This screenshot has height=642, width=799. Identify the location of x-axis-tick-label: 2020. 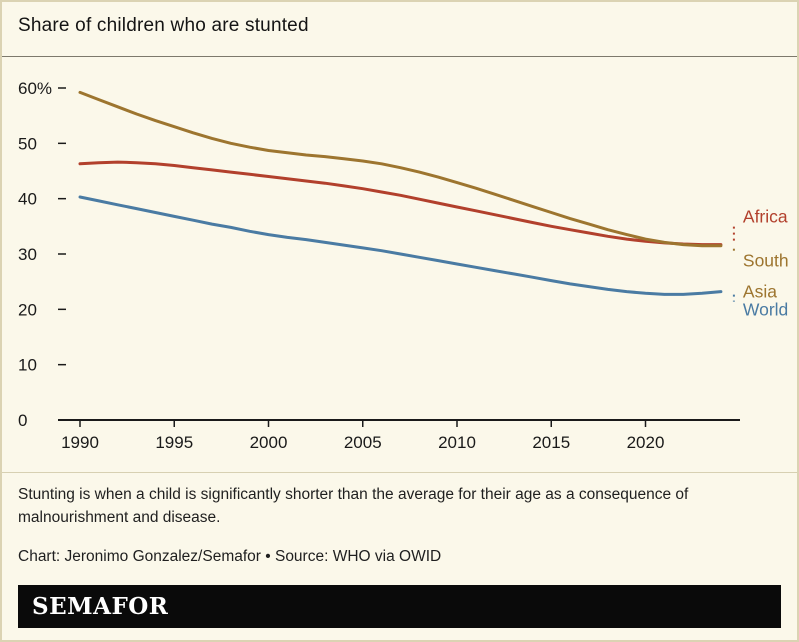
(646, 442).